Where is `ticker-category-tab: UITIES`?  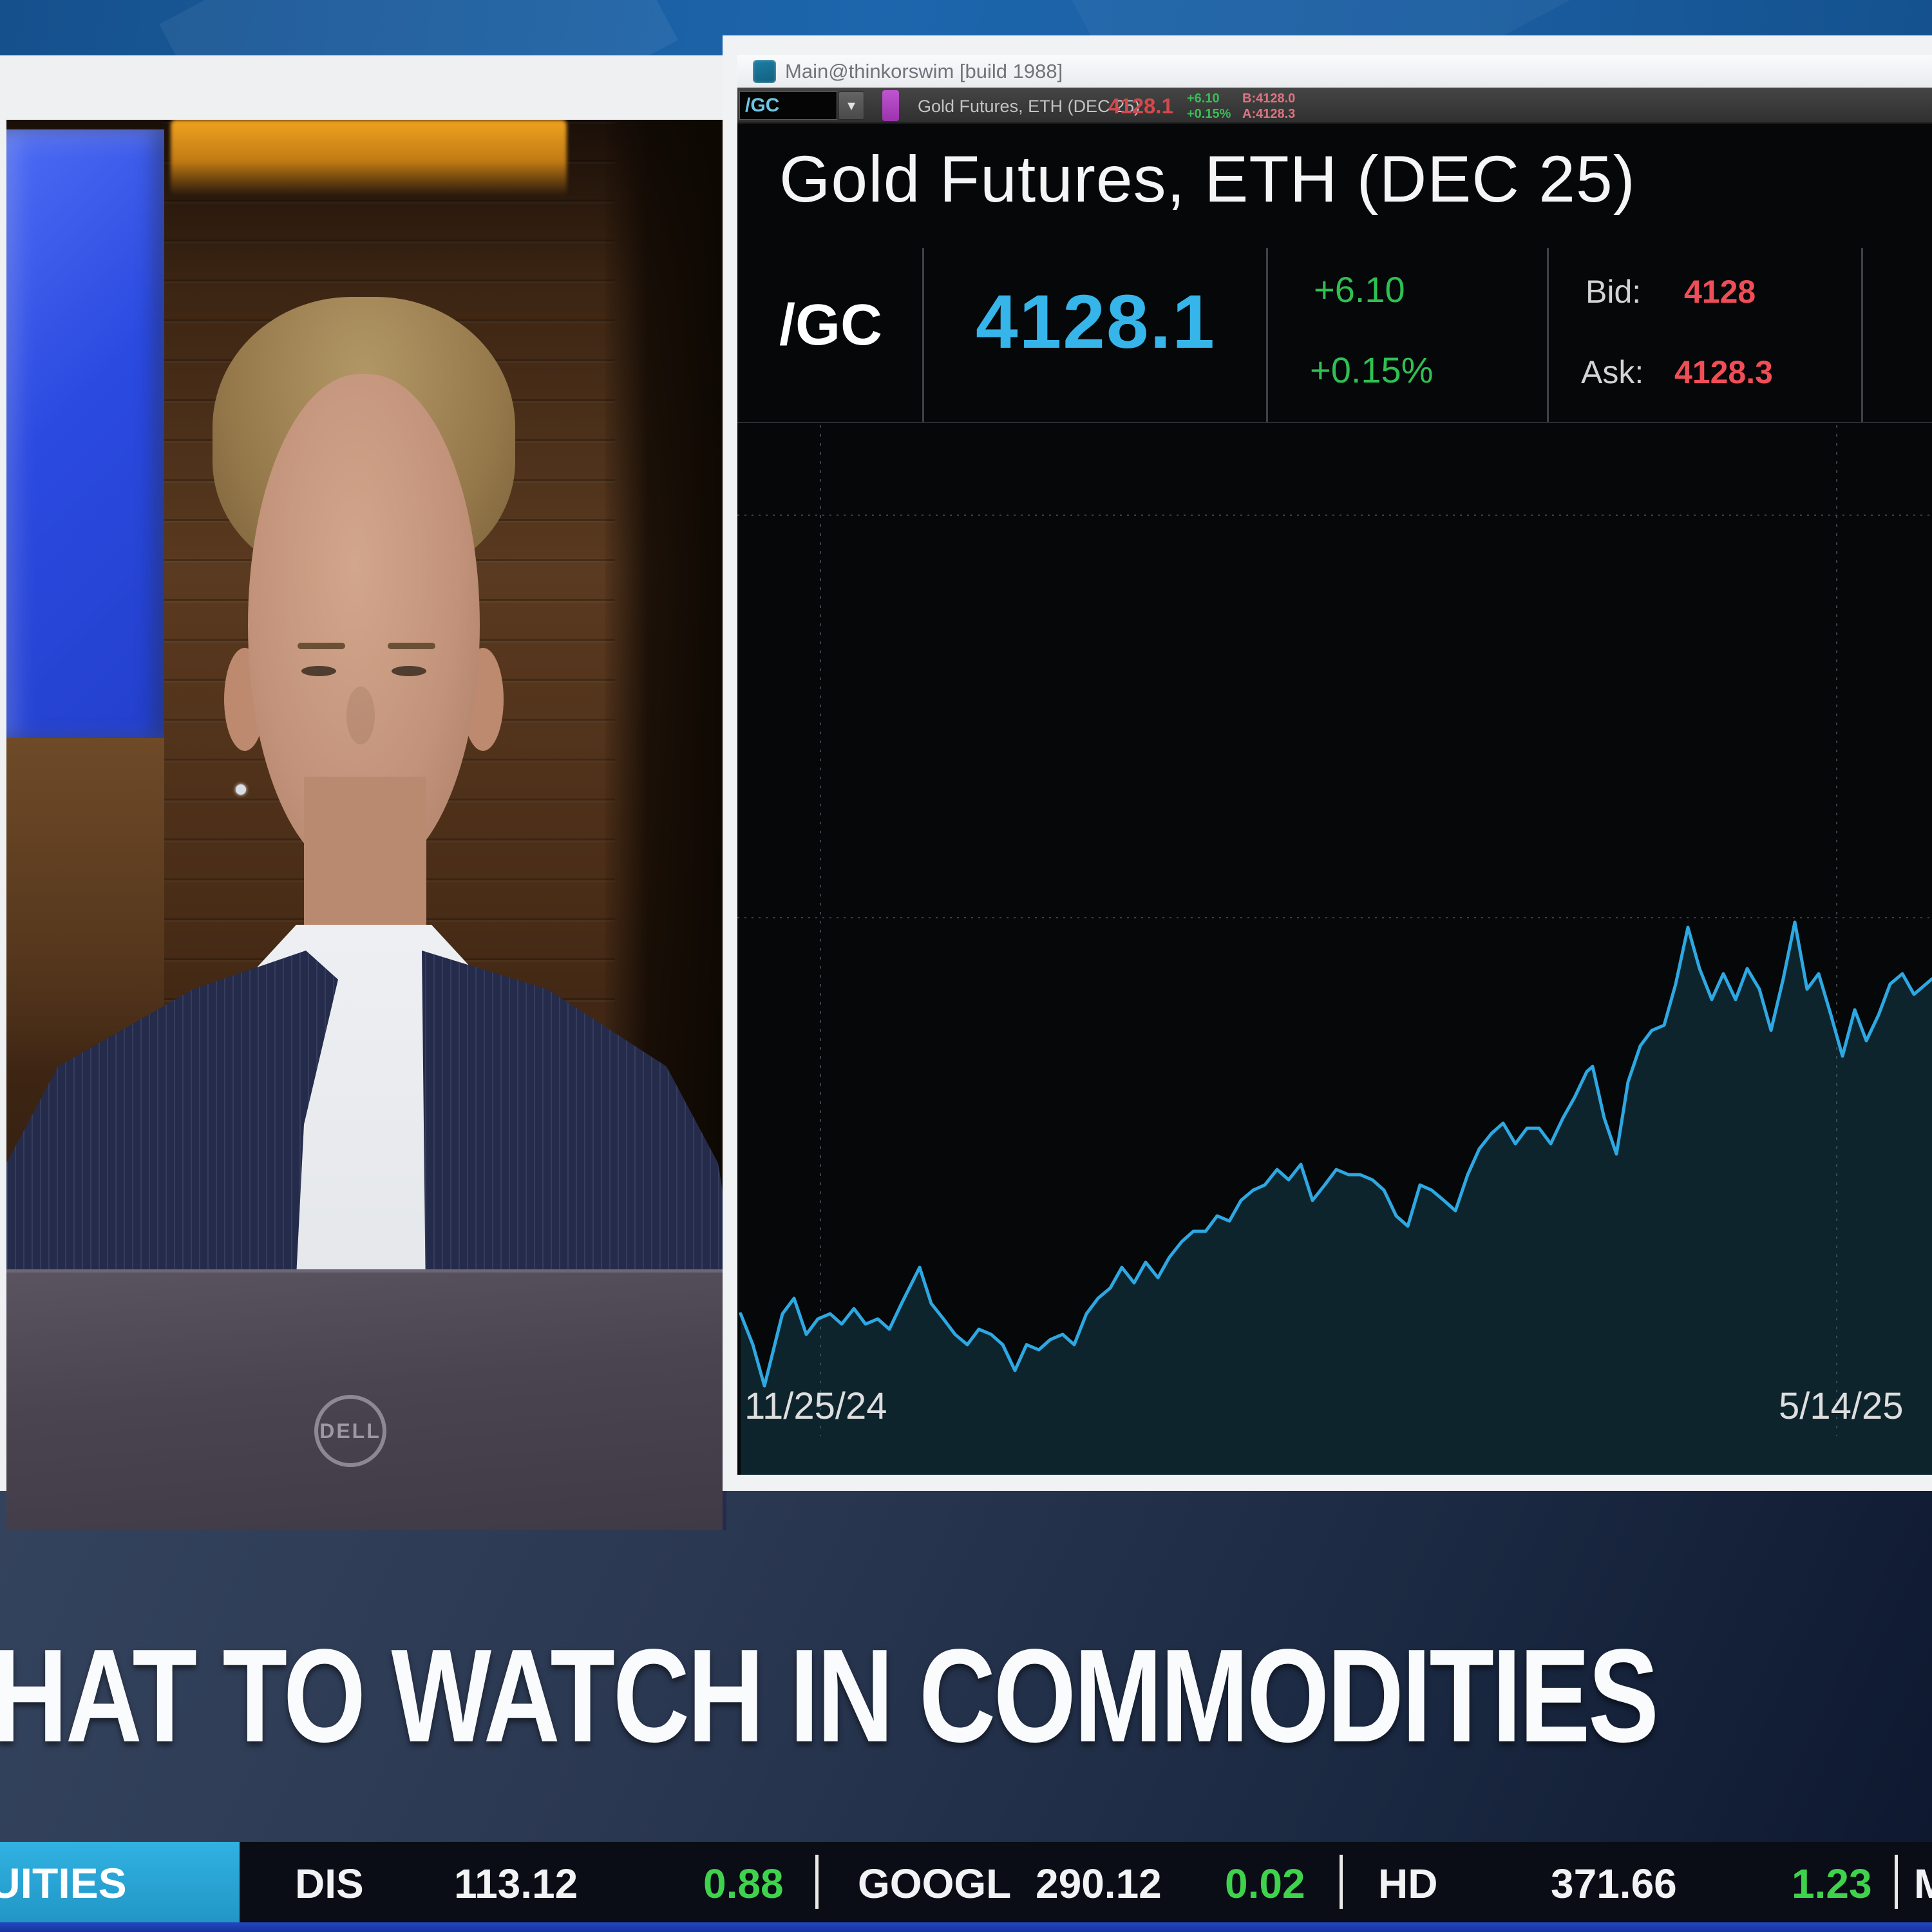
ticker-category-tab: UITIES is located at coordinates (120, 1882).